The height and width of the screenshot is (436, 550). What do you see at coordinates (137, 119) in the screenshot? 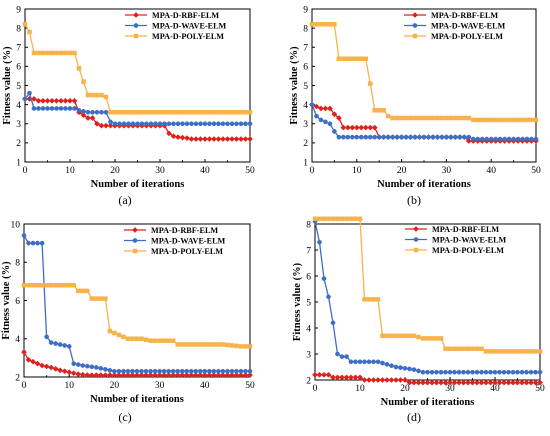
I see `series-mpa-d-rbf-elm` at bounding box center [137, 119].